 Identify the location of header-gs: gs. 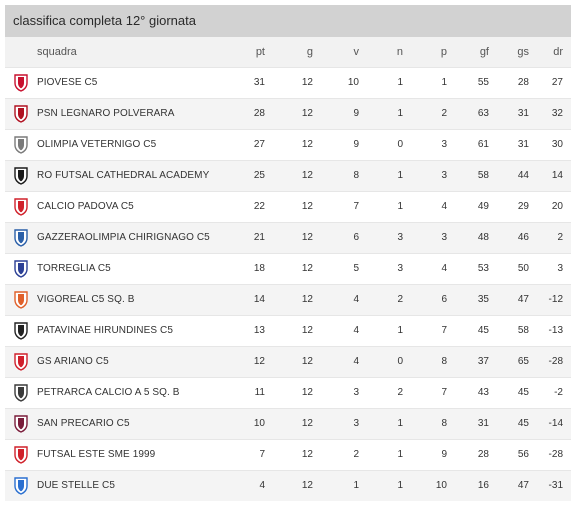
(523, 51).